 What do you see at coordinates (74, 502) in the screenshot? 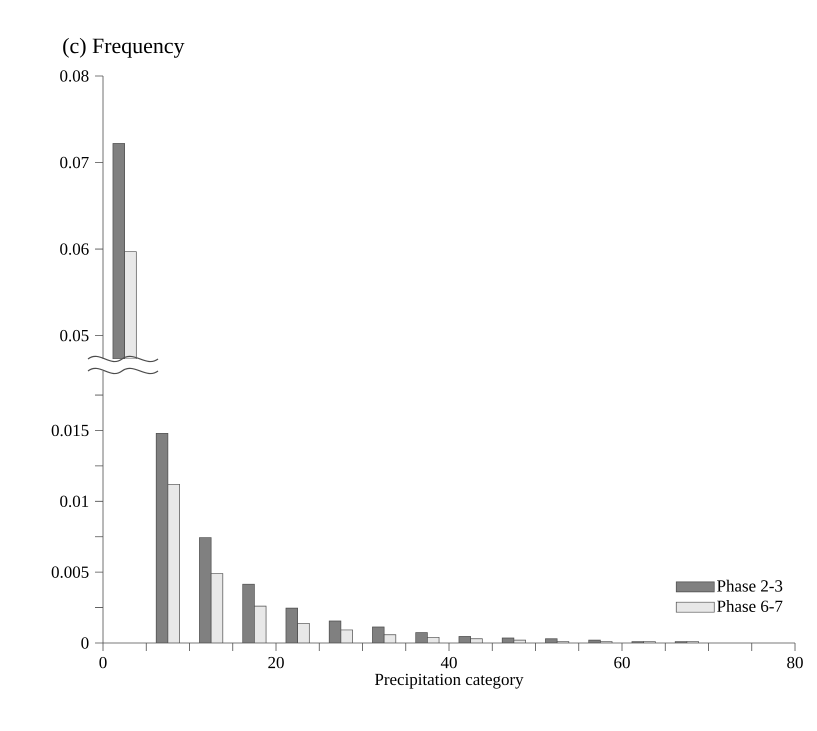
I see `y-tick-label: 0.01` at bounding box center [74, 502].